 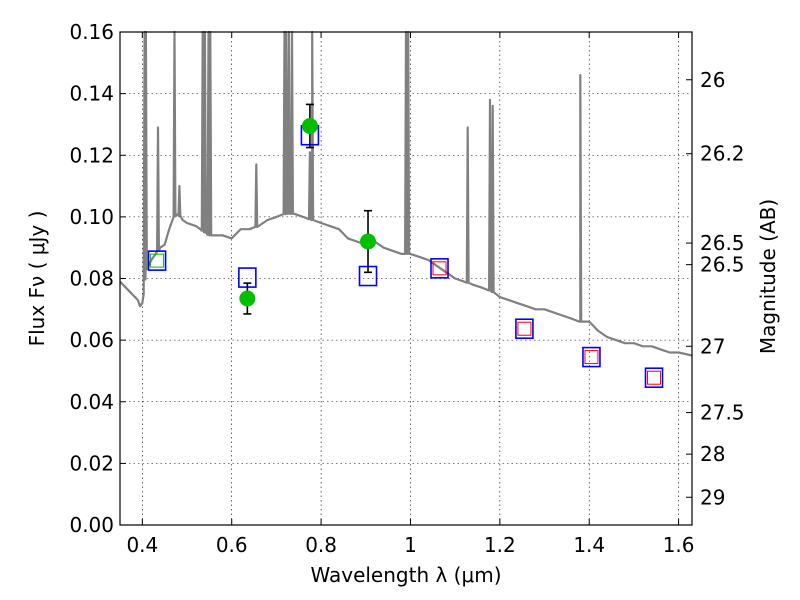 What do you see at coordinates (91, 340) in the screenshot?
I see `y-tick-label: 0.06` at bounding box center [91, 340].